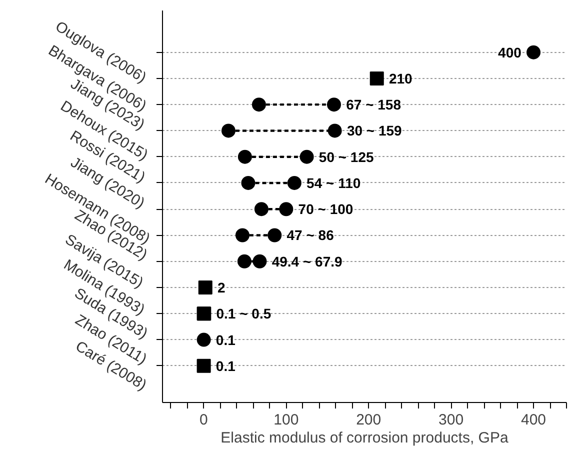 This screenshot has width=586, height=460. What do you see at coordinates (204, 420) in the screenshot?
I see `x-tick-label: 0` at bounding box center [204, 420].